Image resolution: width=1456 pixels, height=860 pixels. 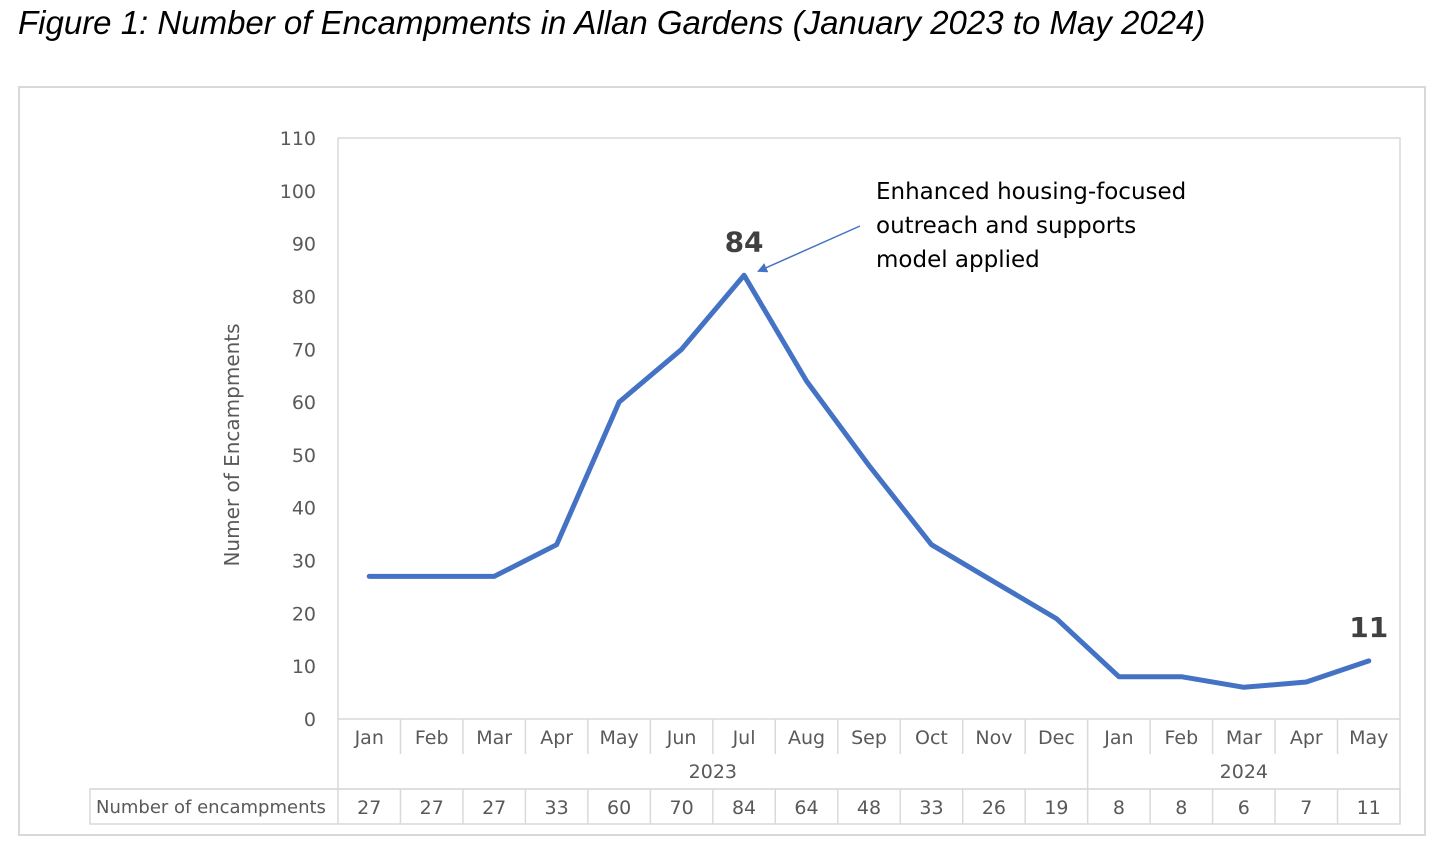 I want to click on y-tick-label: 90, so click(x=304, y=245).